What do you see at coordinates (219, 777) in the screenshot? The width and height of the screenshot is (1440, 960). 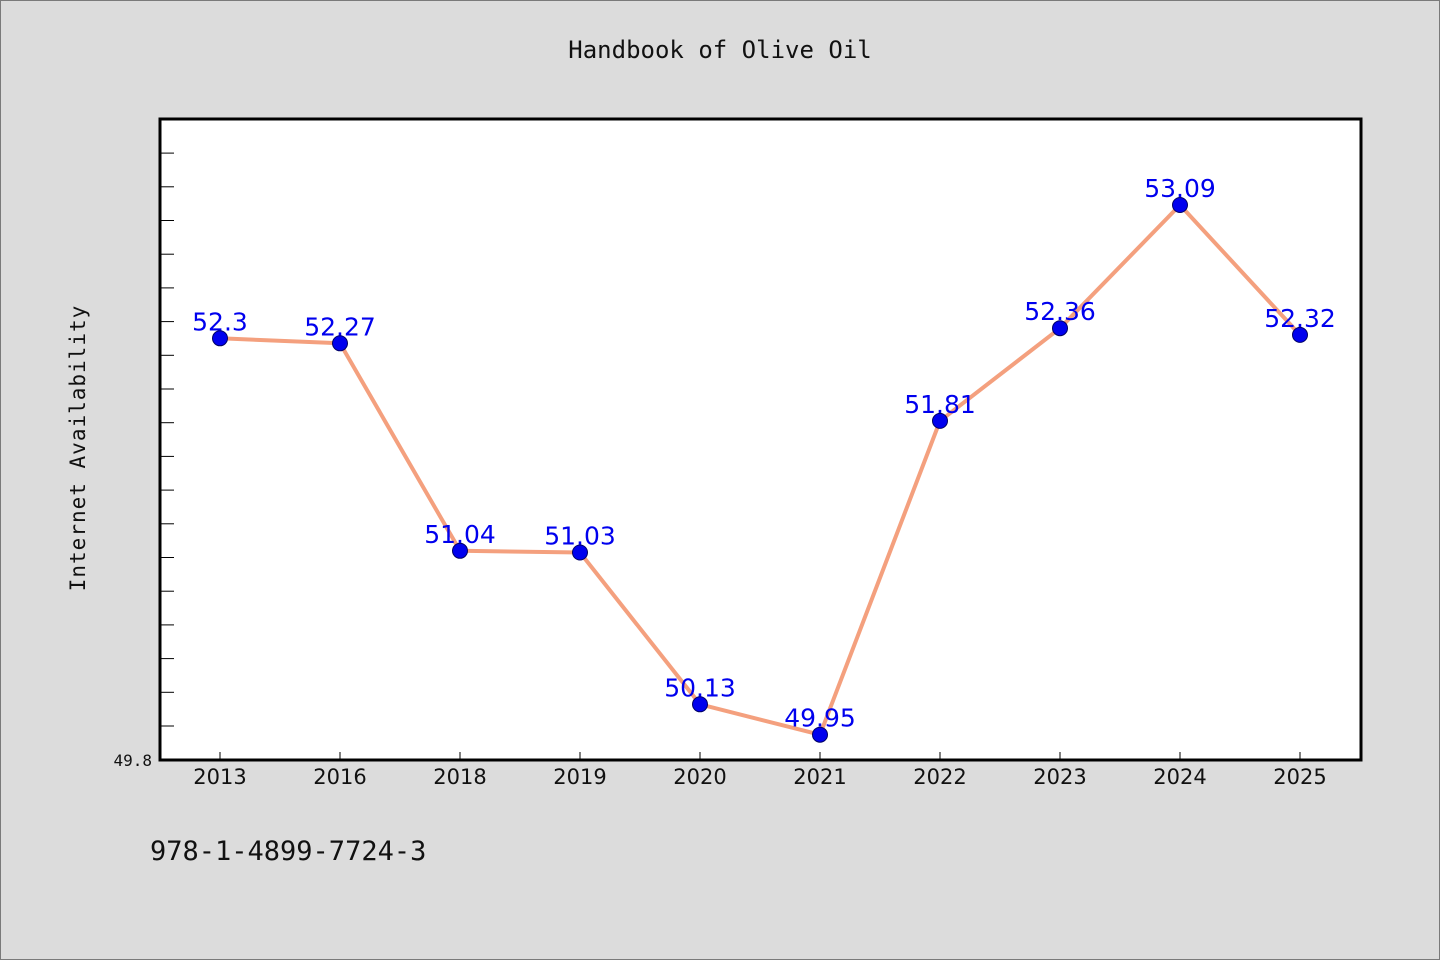 I see `x-tick-label: 2013` at bounding box center [219, 777].